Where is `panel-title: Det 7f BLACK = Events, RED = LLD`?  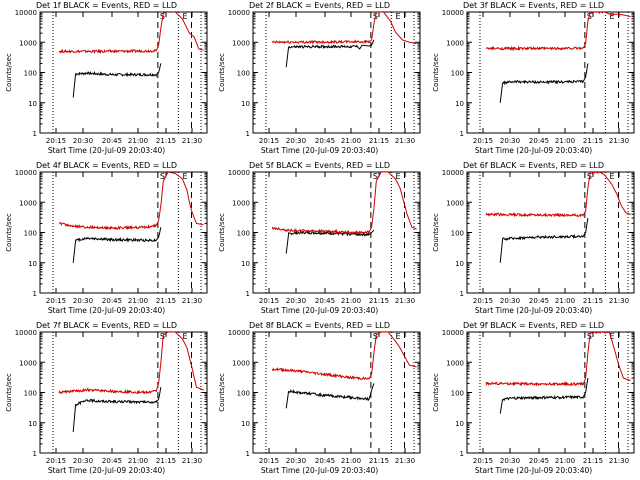 panel-title: Det 7f BLACK = Events, RED = LLD is located at coordinates (106, 325).